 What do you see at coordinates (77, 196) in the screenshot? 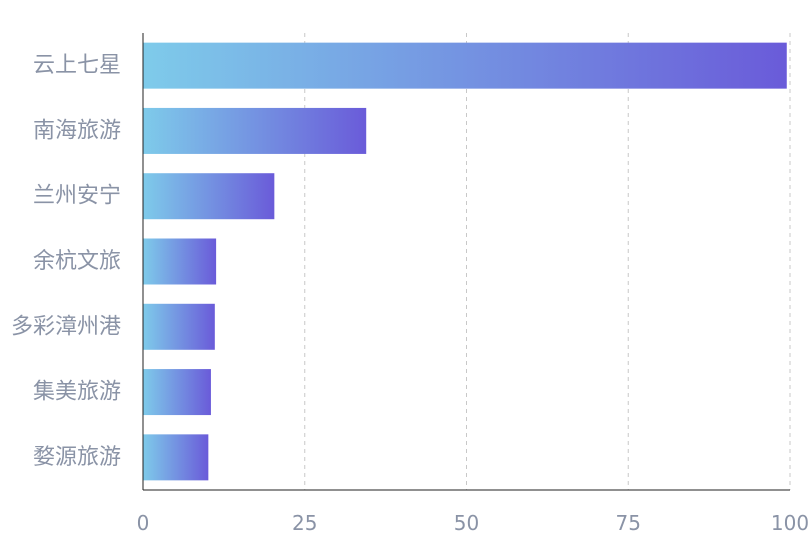
I see `category-label: 兰州安宁` at bounding box center [77, 196].